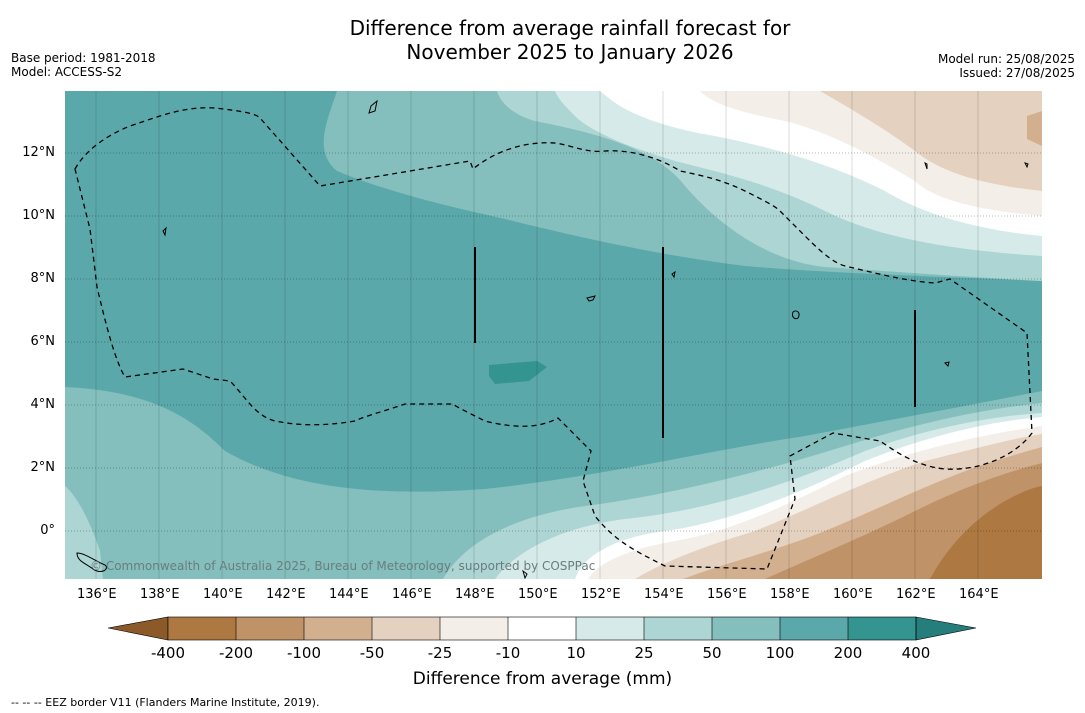 This screenshot has height=713, width=1085. What do you see at coordinates (202, 628) in the screenshot?
I see `colorbar-bin-neg400-neg200` at bounding box center [202, 628].